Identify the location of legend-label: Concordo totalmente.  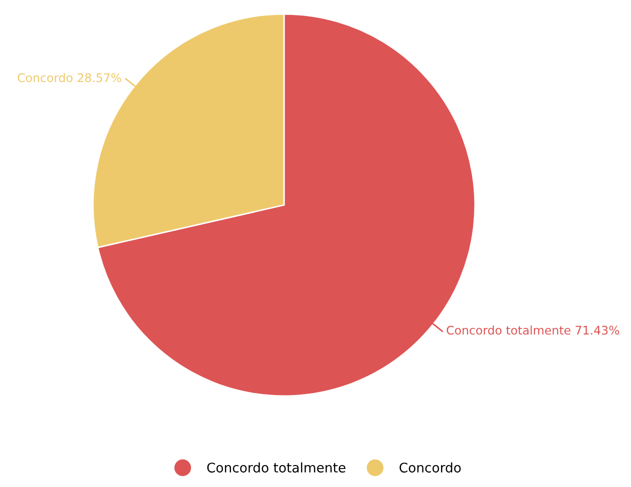
(276, 467).